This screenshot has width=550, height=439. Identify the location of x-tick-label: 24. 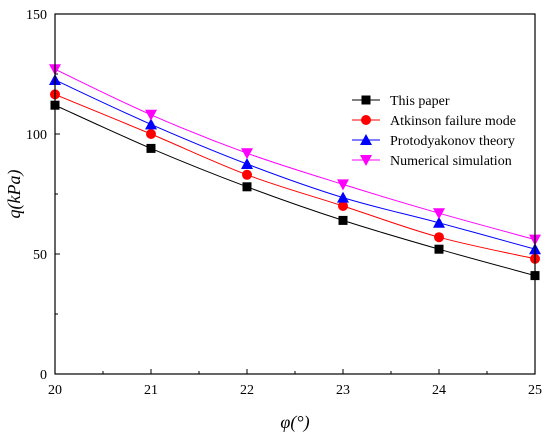
(439, 390).